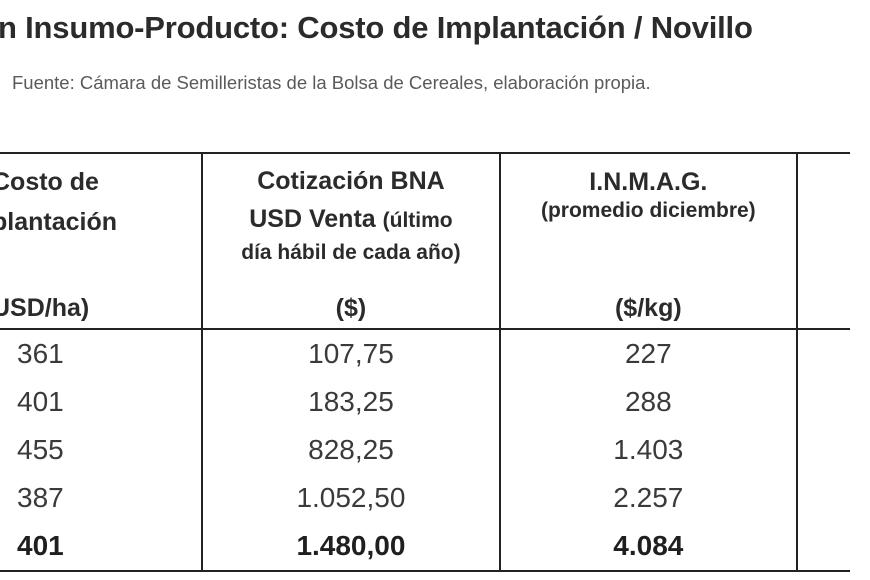  I want to click on cell-cotizacion: 1.052,50, so click(351, 498).